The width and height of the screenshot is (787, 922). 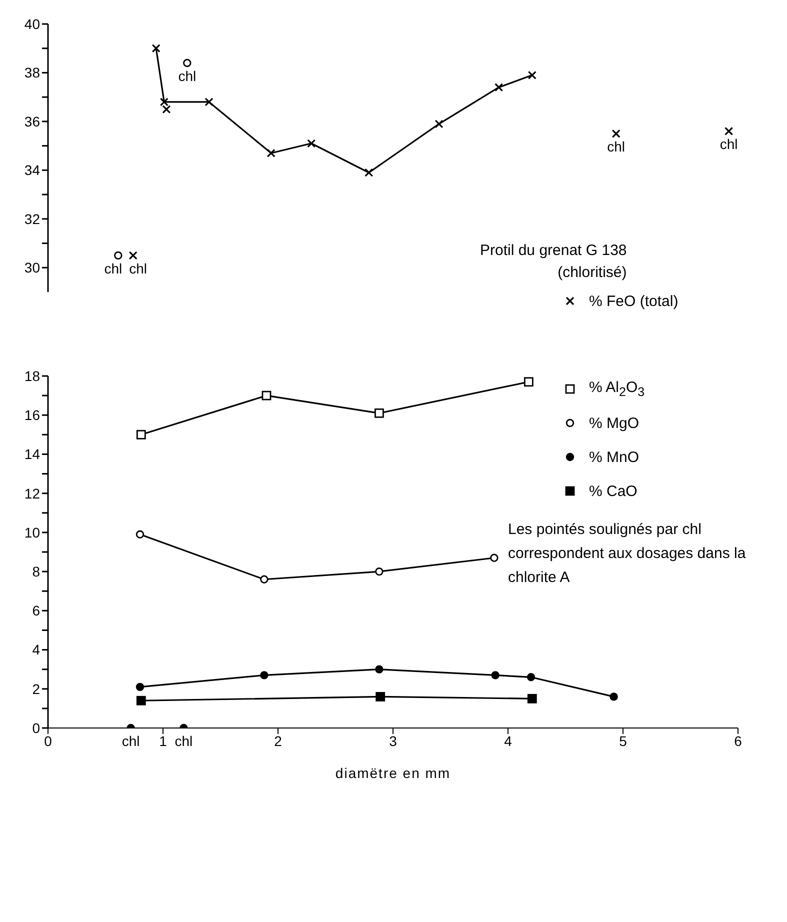 What do you see at coordinates (32, 415) in the screenshot?
I see `y-tick-label: 16` at bounding box center [32, 415].